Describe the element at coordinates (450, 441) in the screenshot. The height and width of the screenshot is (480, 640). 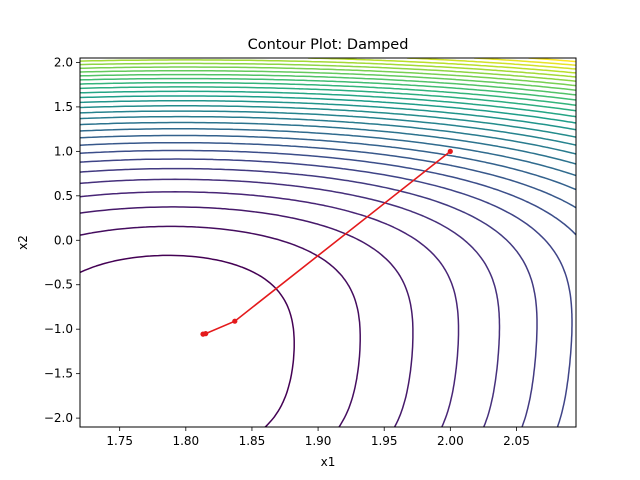
I see `x-tick-label: 2.00` at that location.